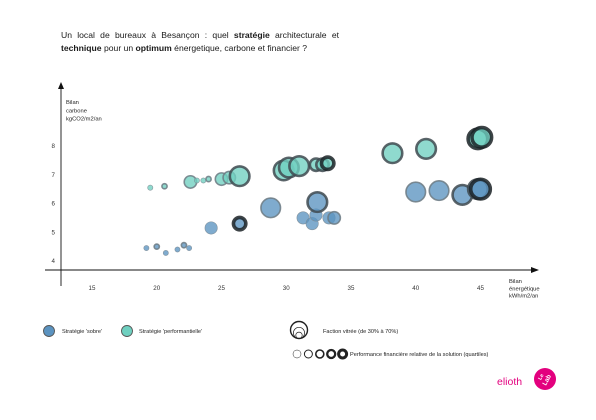 The height and width of the screenshot is (420, 596). Describe the element at coordinates (127, 331) in the screenshot. I see `legend-swatch-performantielle` at that location.